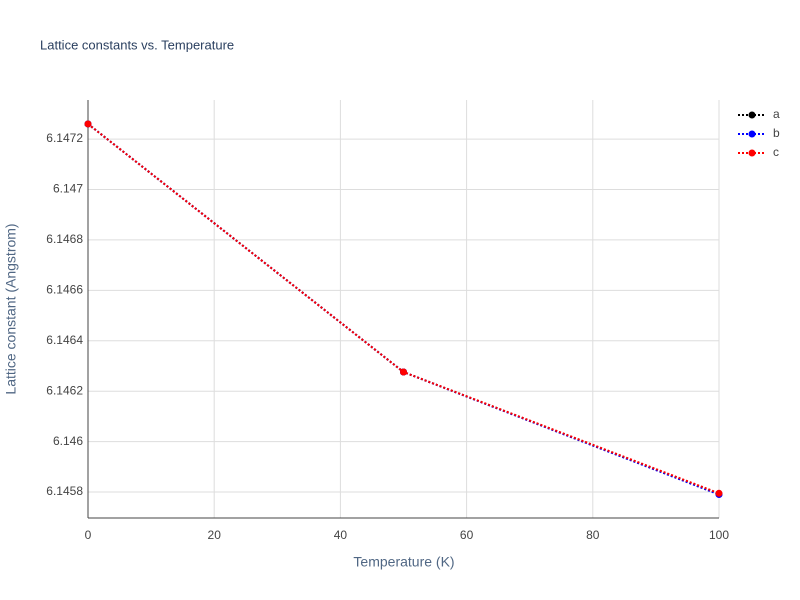 This screenshot has height=600, width=800. Describe the element at coordinates (88, 535) in the screenshot. I see `x-tick-label: 0` at that location.